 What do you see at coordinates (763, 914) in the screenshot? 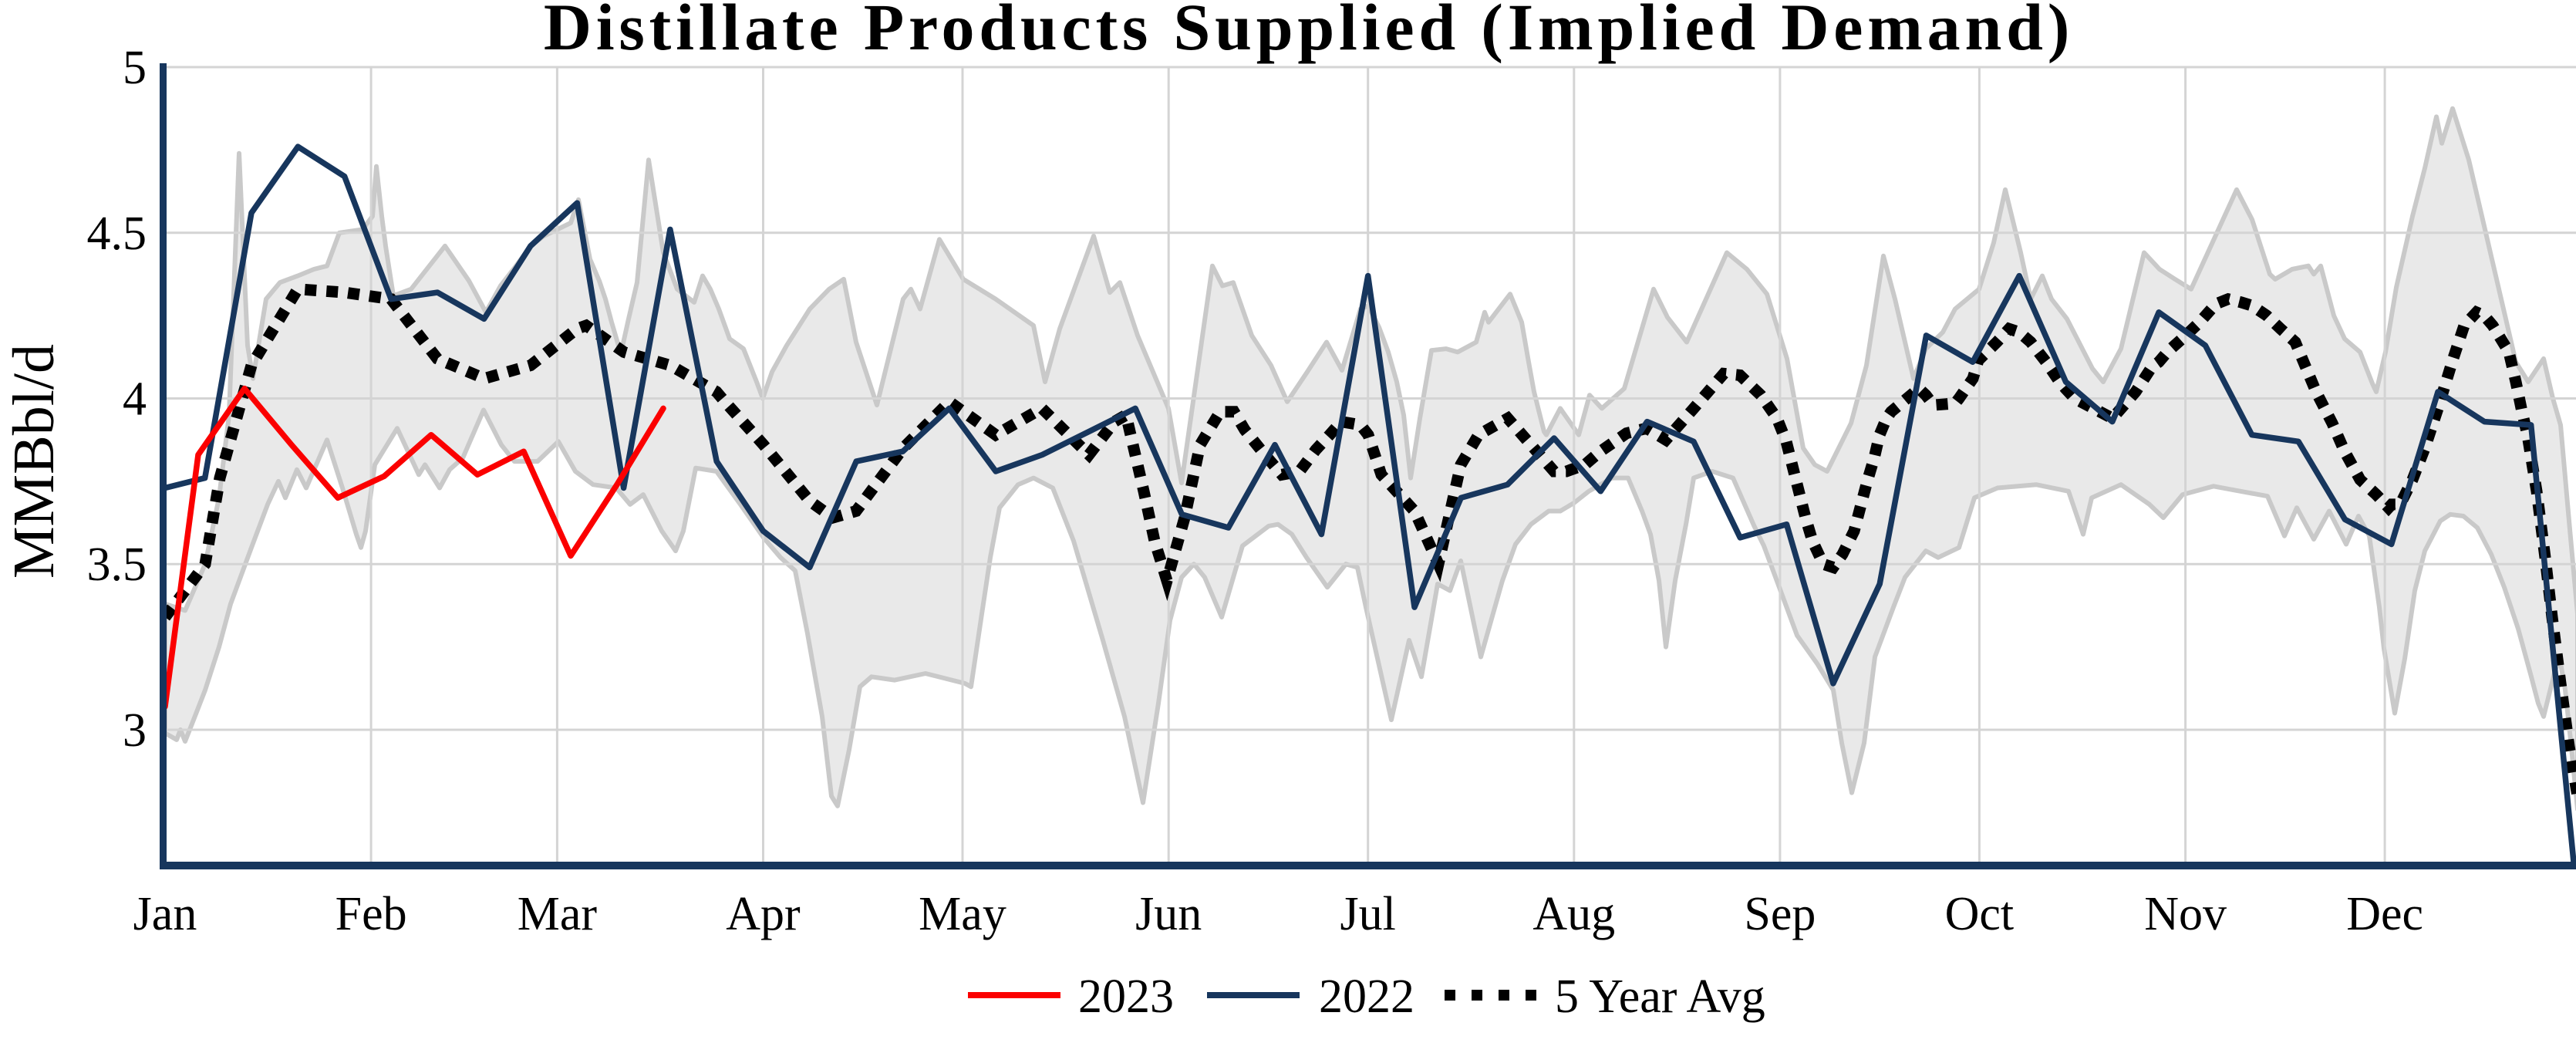
I see `svg-text: Apr` at bounding box center [763, 914].